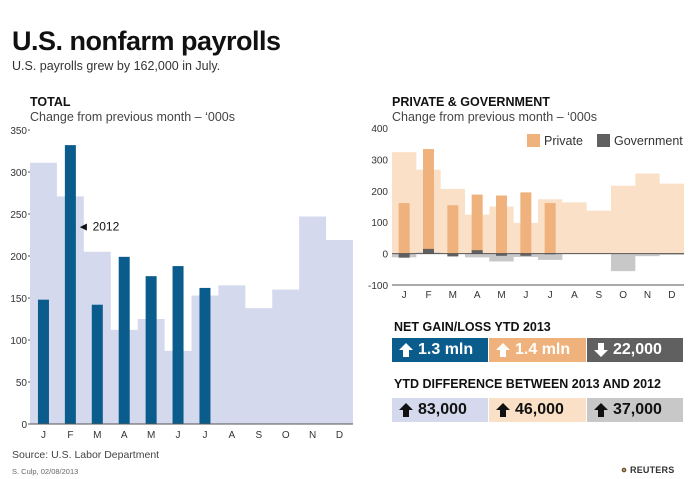 The width and height of the screenshot is (700, 479). What do you see at coordinates (18, 131) in the screenshot?
I see `total-y-tick-label: 350` at bounding box center [18, 131].